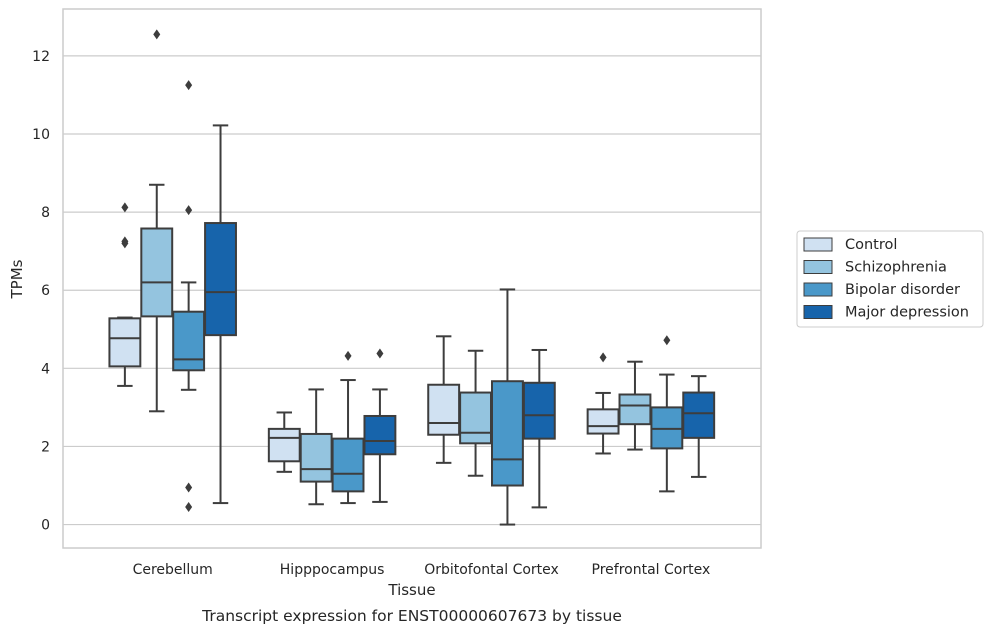 The width and height of the screenshot is (992, 634). Describe the element at coordinates (41, 135) in the screenshot. I see `y-tick-label: 10` at that location.